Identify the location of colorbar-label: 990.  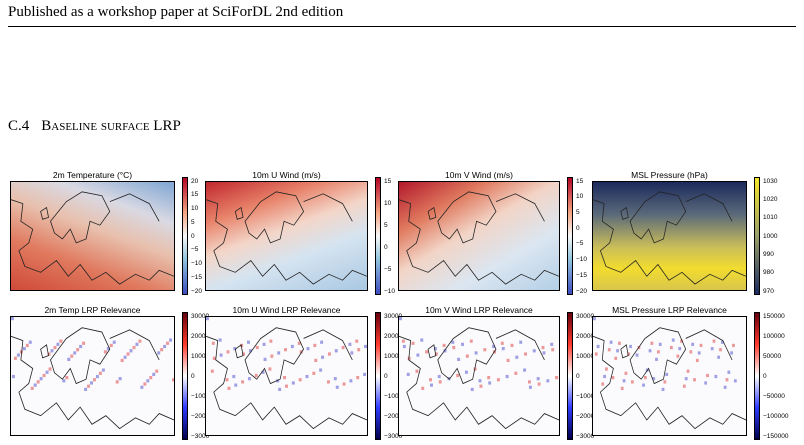
(768, 254).